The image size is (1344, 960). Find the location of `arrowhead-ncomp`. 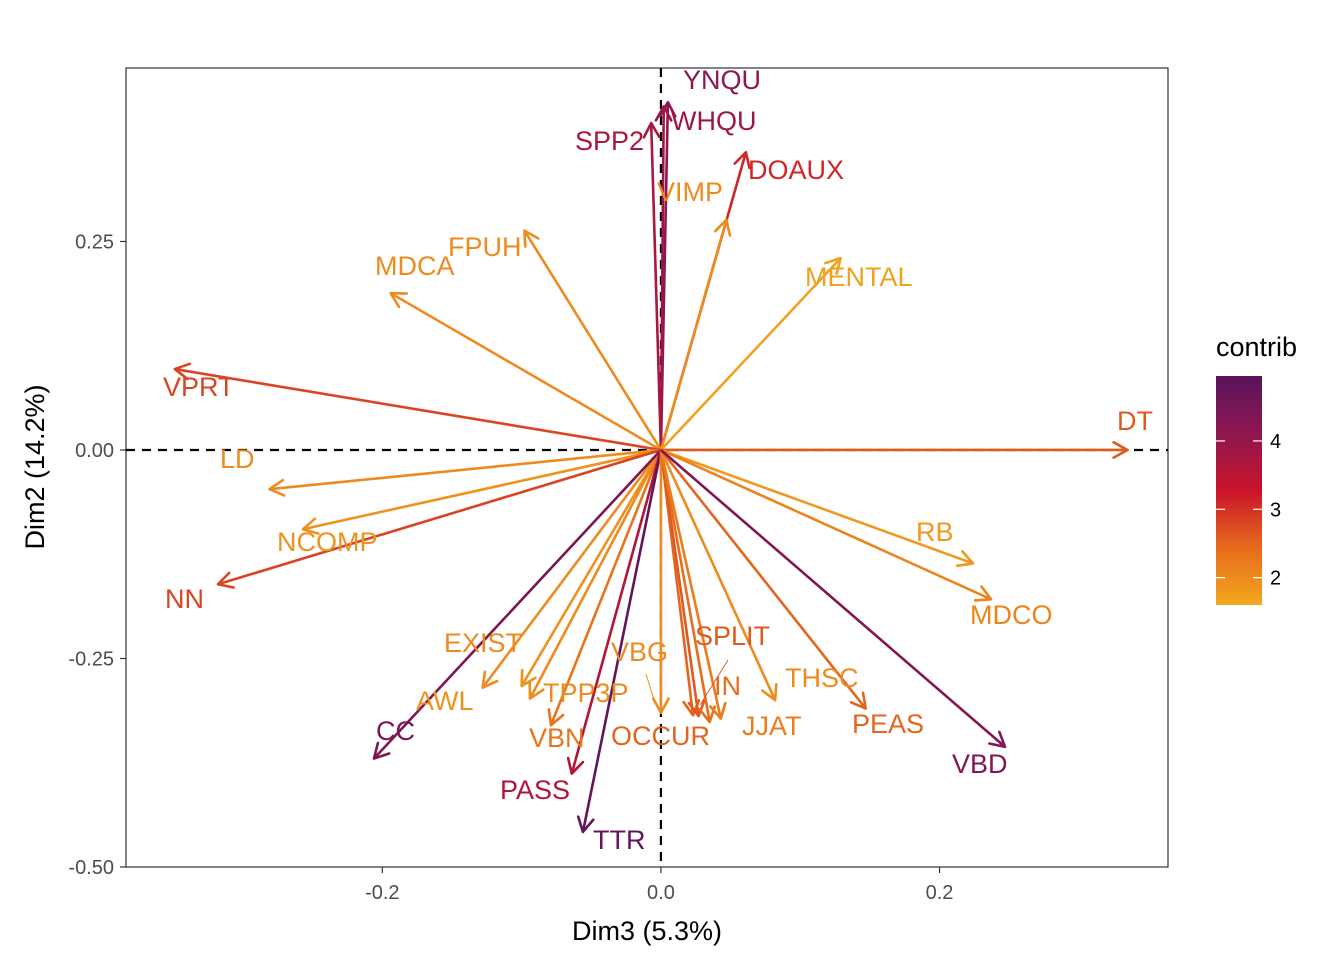

arrowhead-ncomp is located at coordinates (310, 526).